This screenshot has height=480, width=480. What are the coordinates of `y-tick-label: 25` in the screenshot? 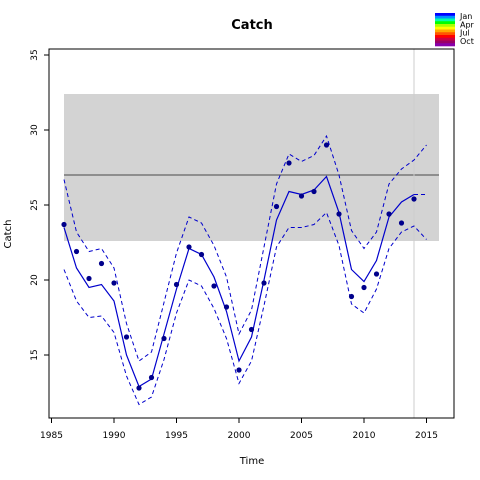 It's located at (35, 204).